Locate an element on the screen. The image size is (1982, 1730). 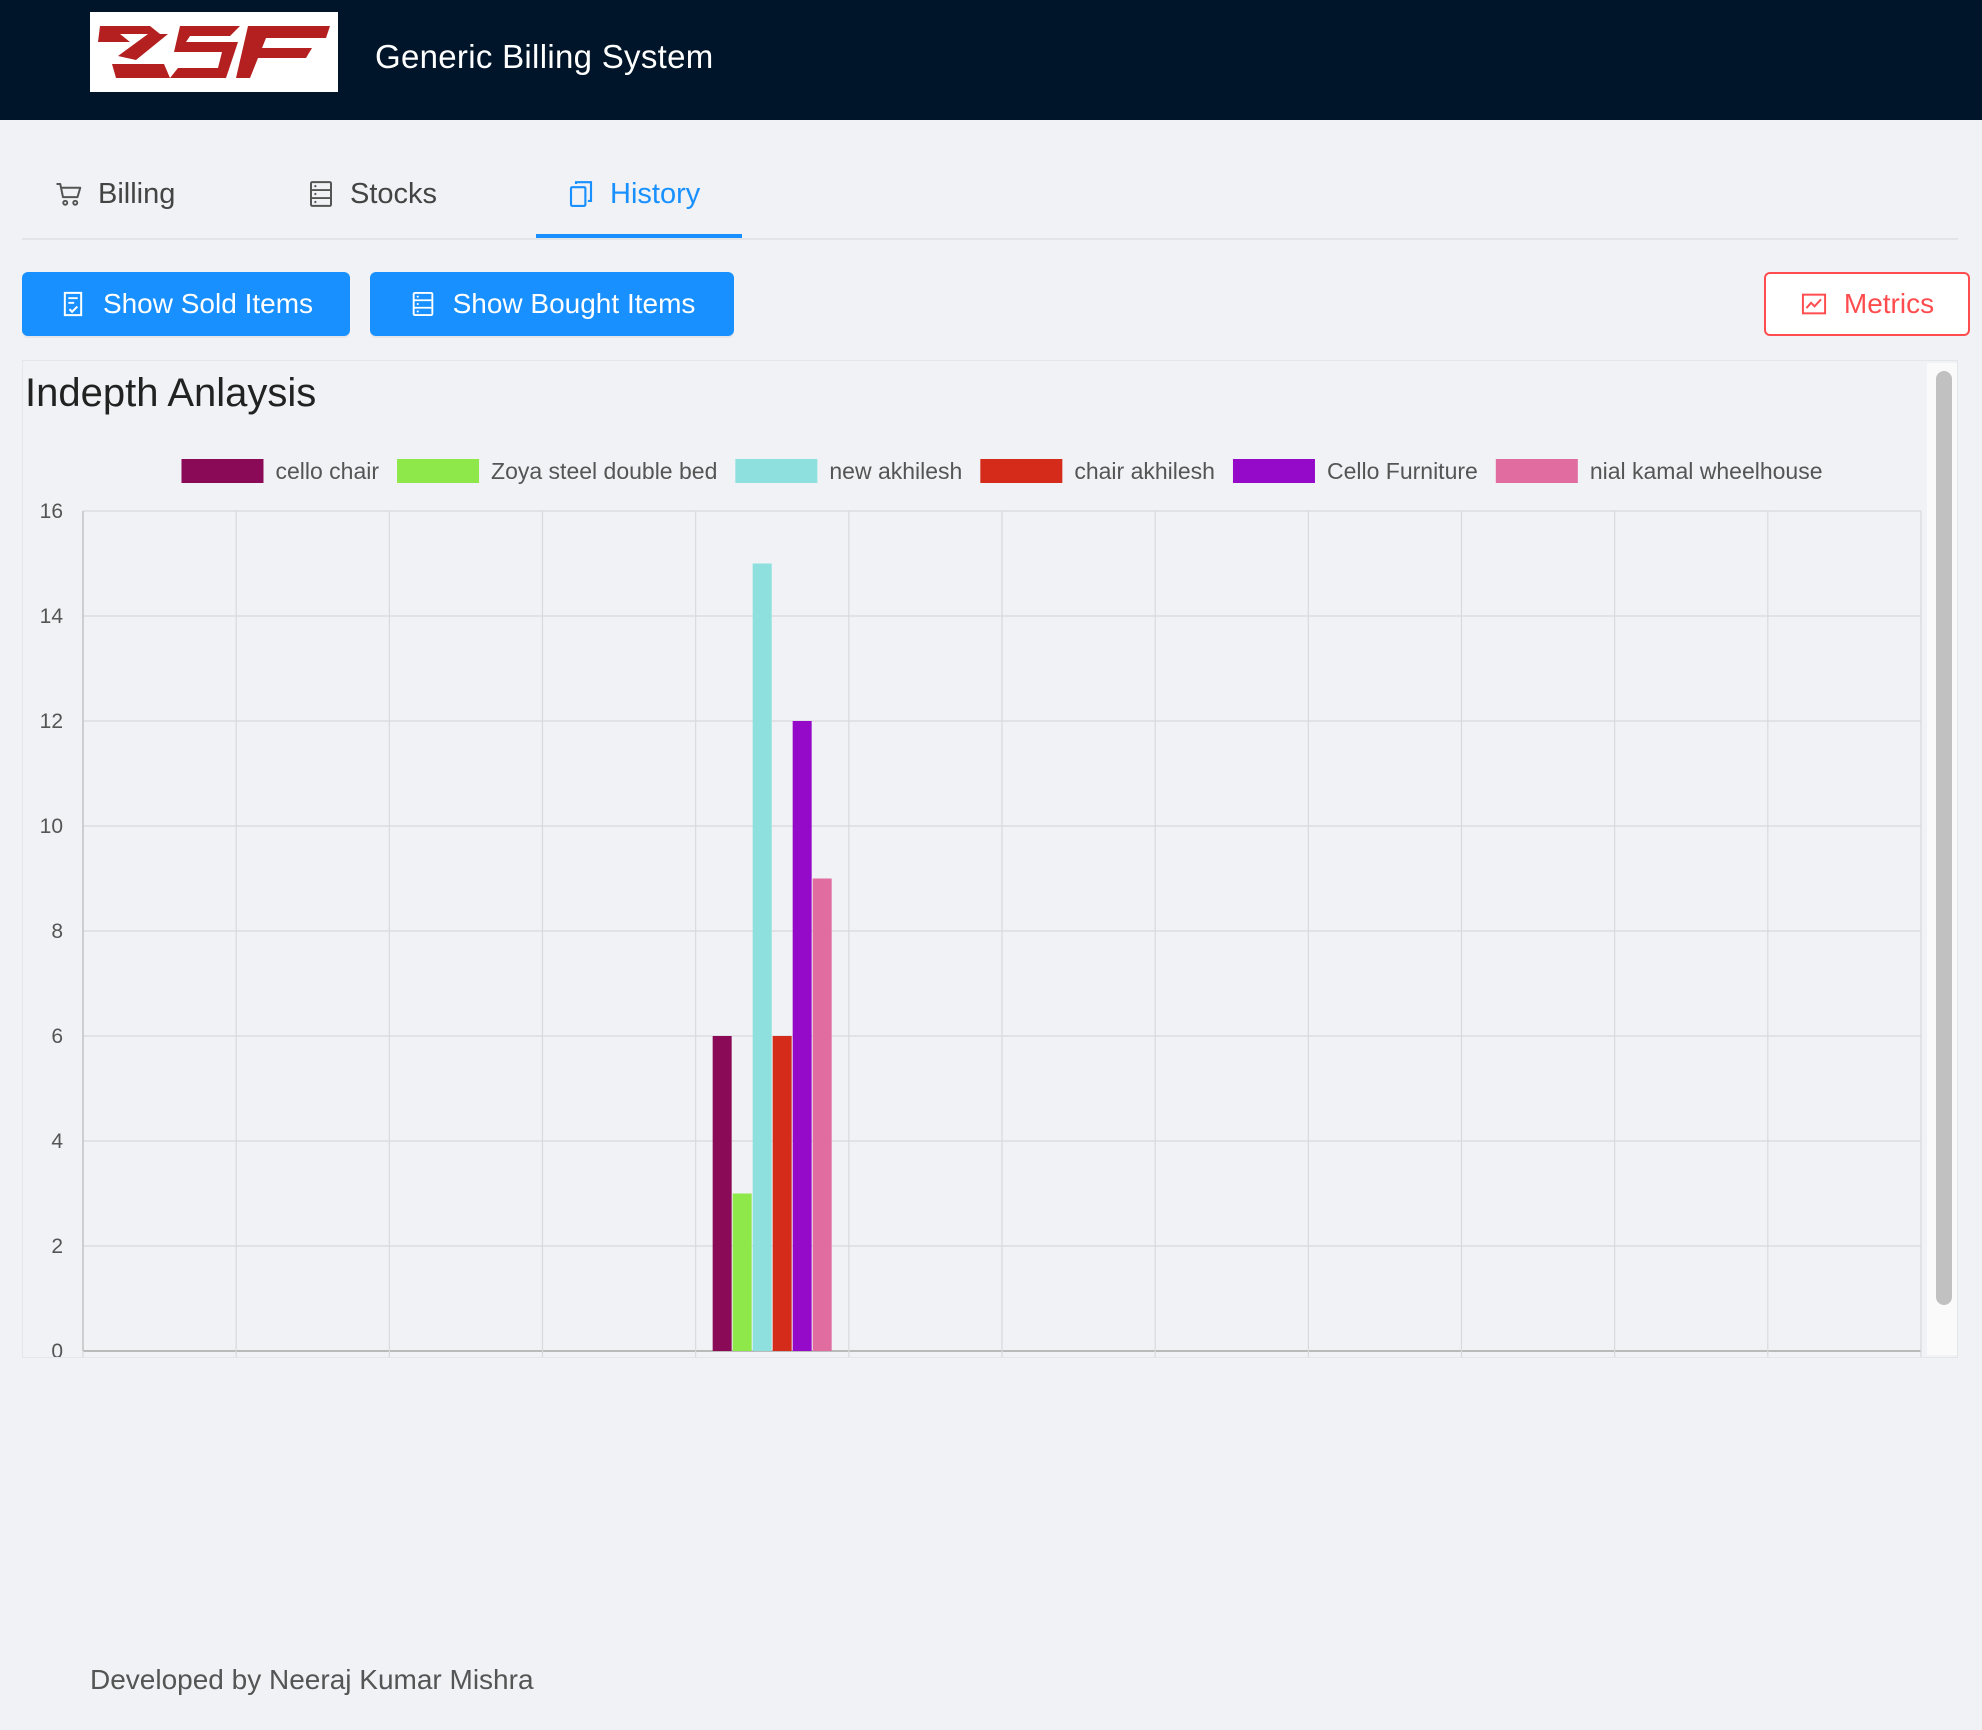
tab-stocks: Stocks is located at coordinates (371, 194).